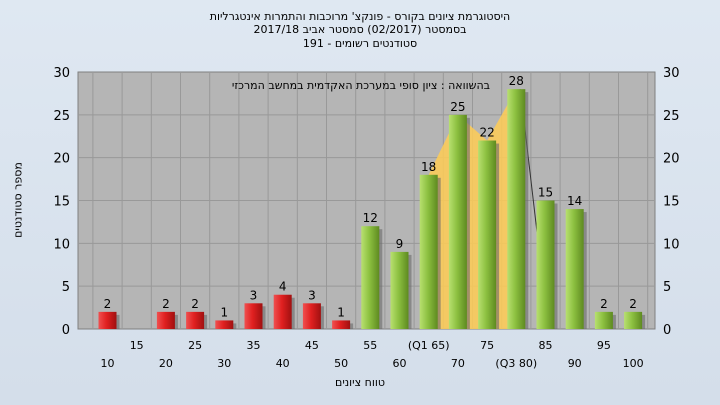  I want to click on chart-subtitle-students: סטודנטים רשומים - 191, so click(360, 43).